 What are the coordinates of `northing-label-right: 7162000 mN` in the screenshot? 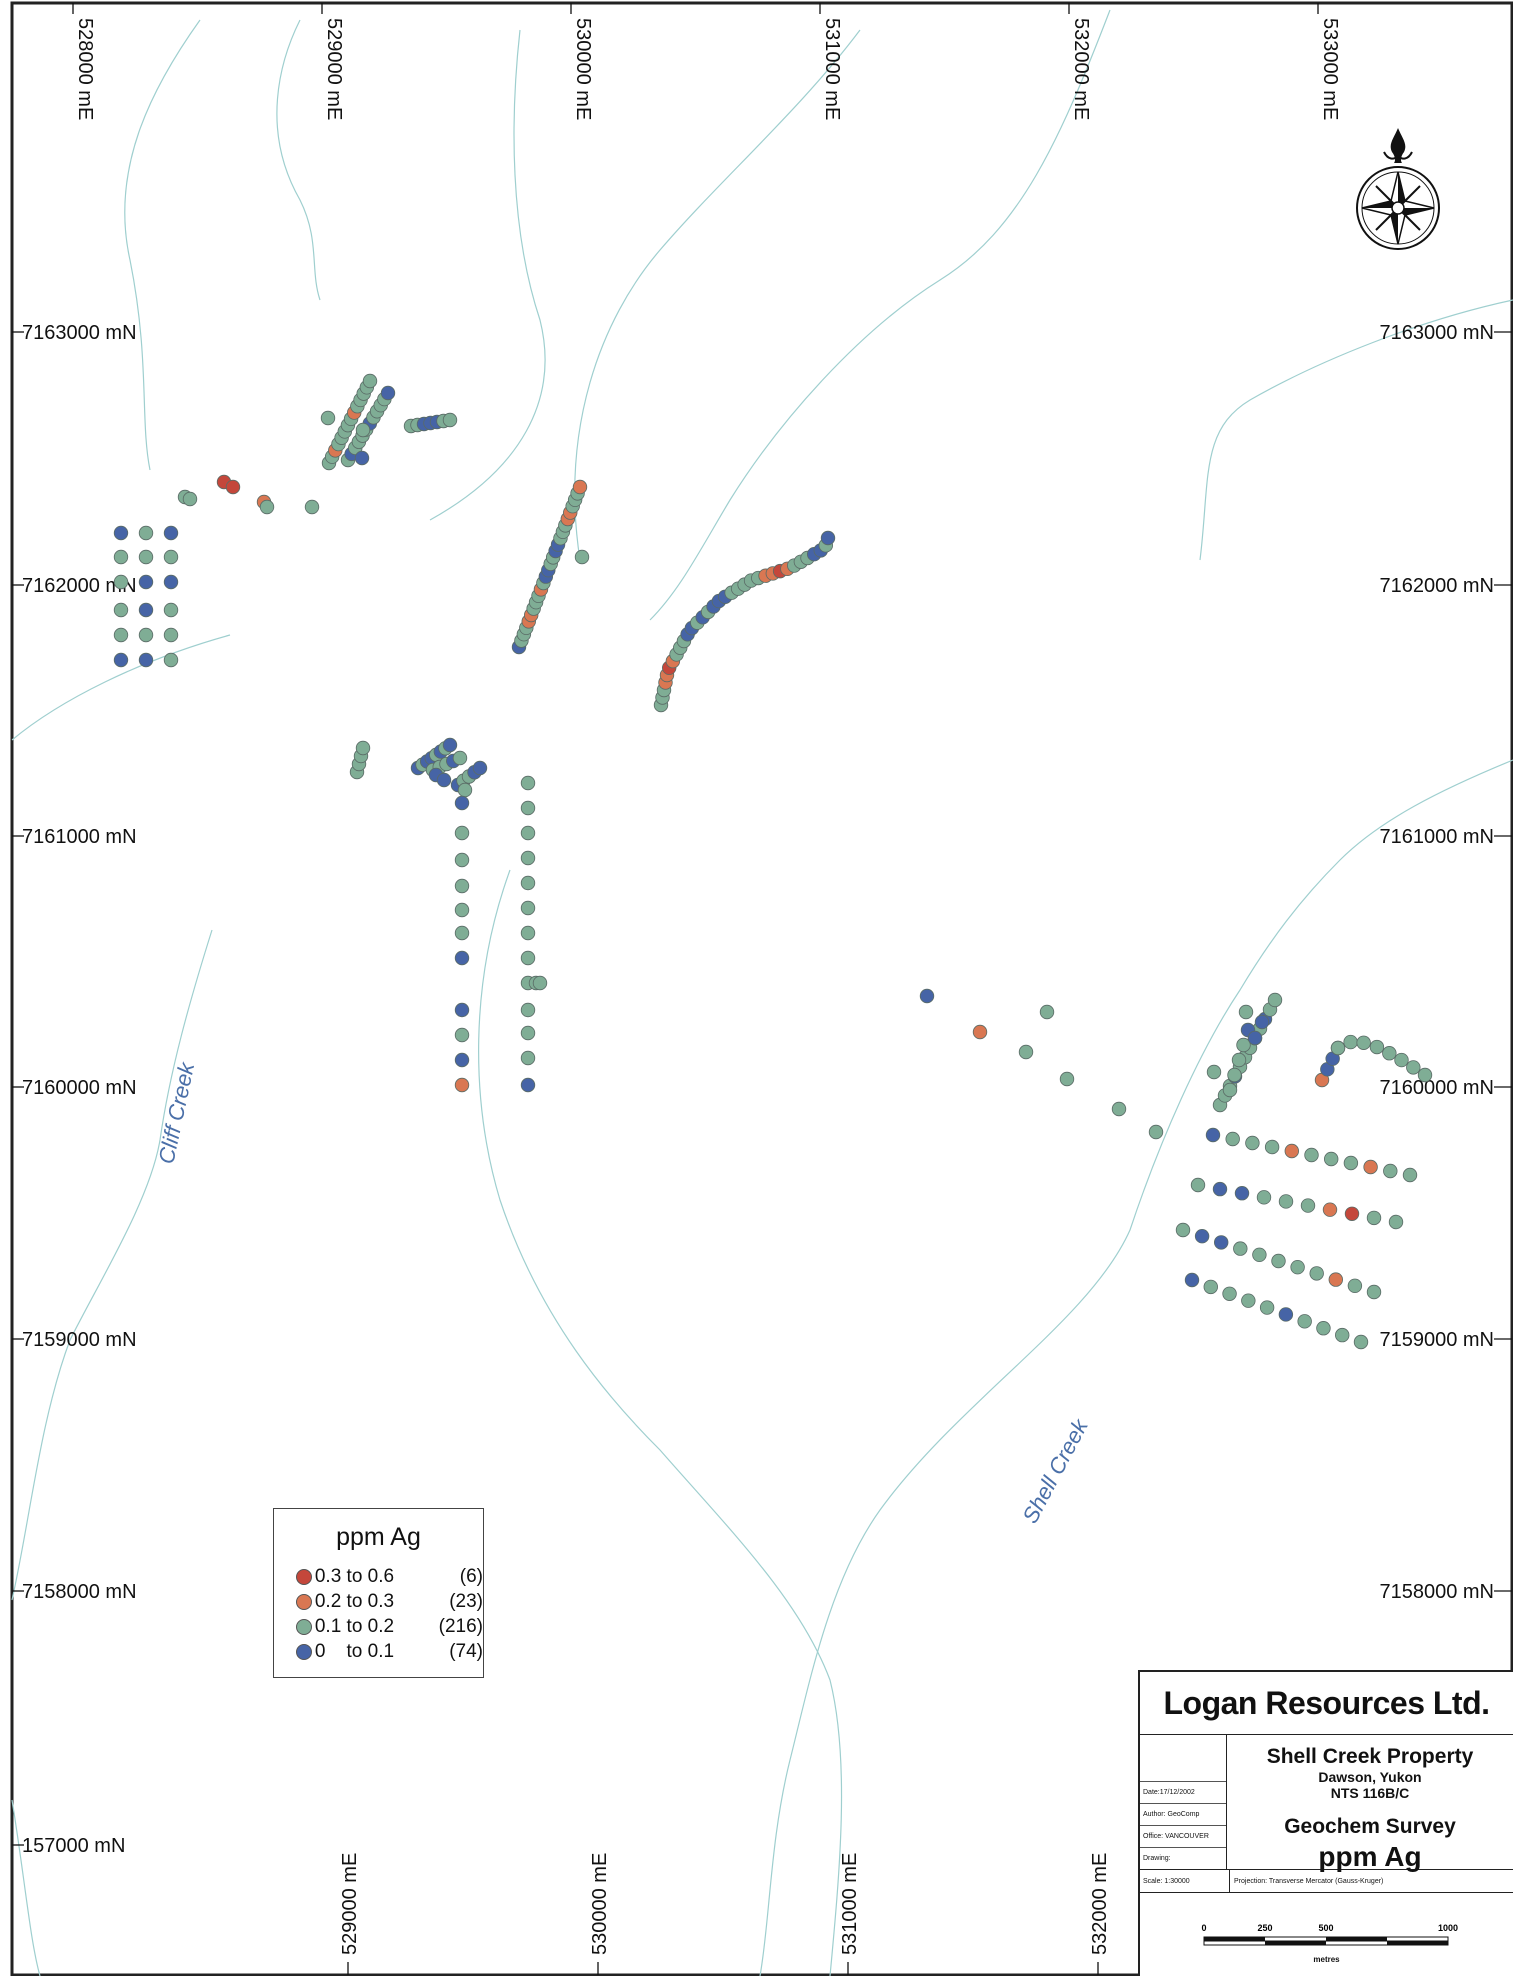 It's located at (1436, 586).